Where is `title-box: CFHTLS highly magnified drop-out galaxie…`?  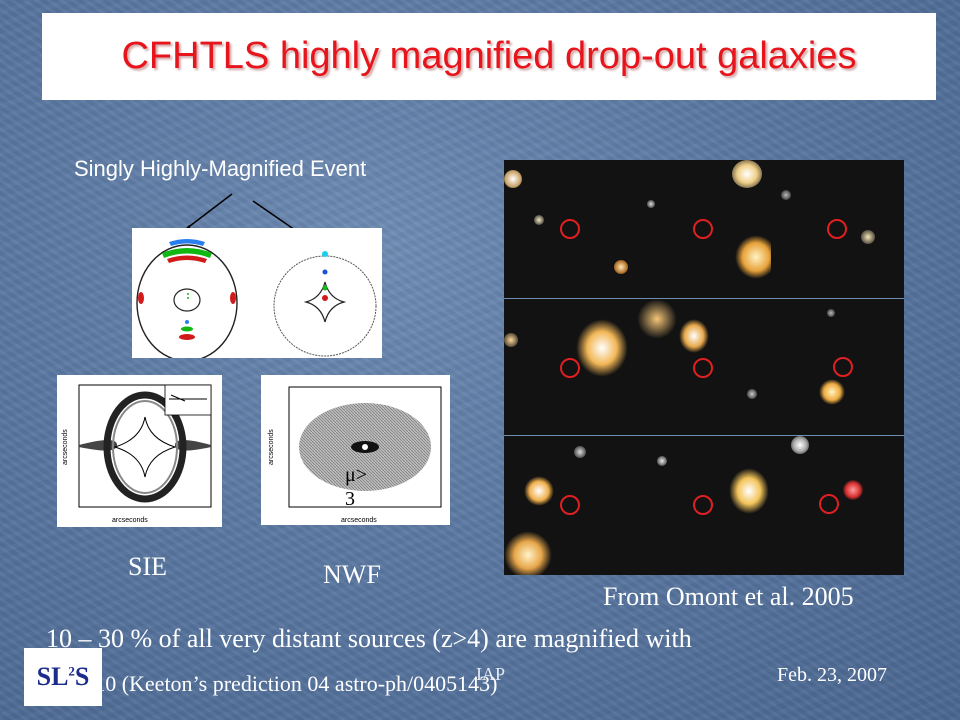
title-box: CFHTLS highly magnified drop-out galaxie… is located at coordinates (489, 56).